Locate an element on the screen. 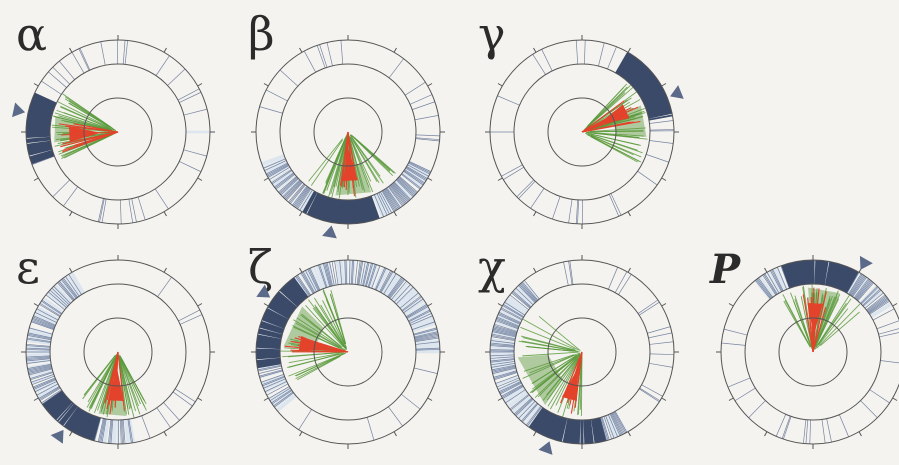 Image resolution: width=899 pixels, height=465 pixels. panel-alpha: α is located at coordinates (113, 118).